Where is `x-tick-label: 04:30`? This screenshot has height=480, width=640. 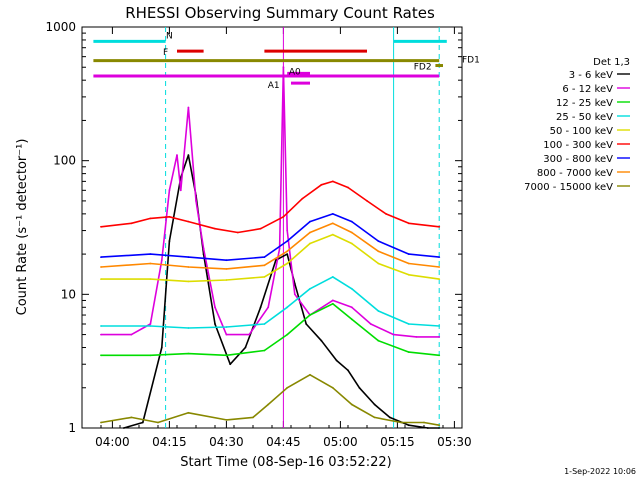 x-tick-label: 04:30 is located at coordinates (226, 442).